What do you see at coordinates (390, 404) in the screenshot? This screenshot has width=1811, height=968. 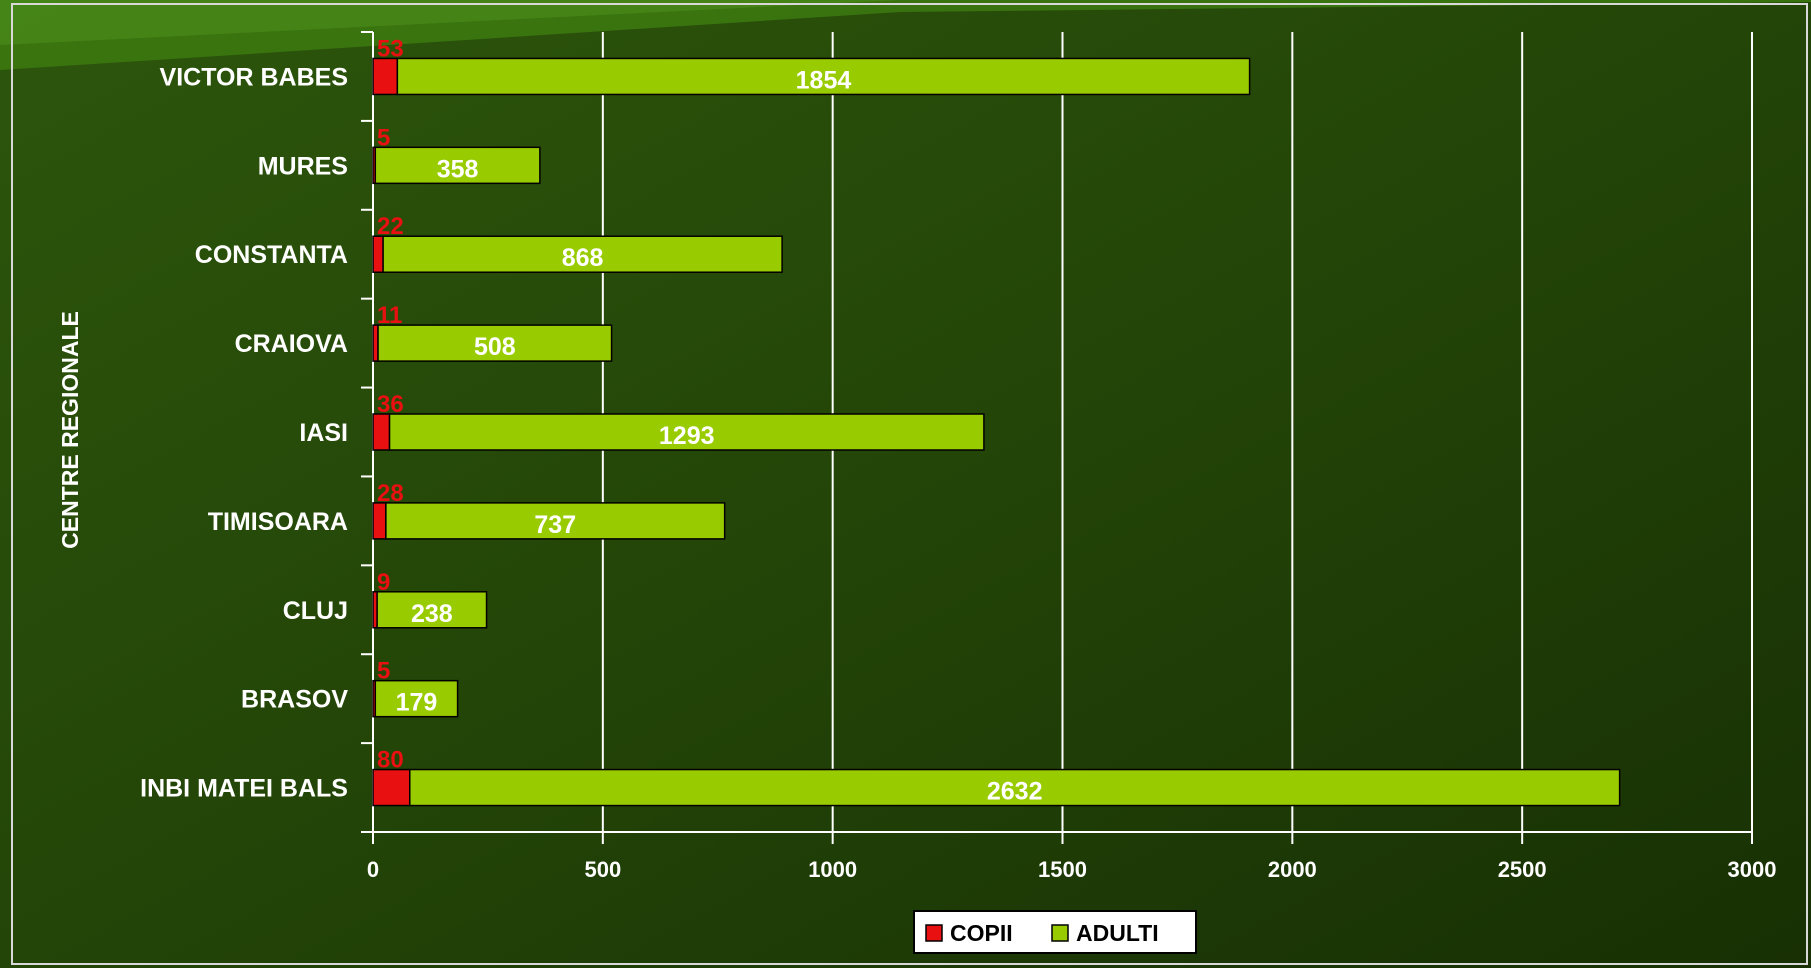 I see `data-label-copii: 36` at bounding box center [390, 404].